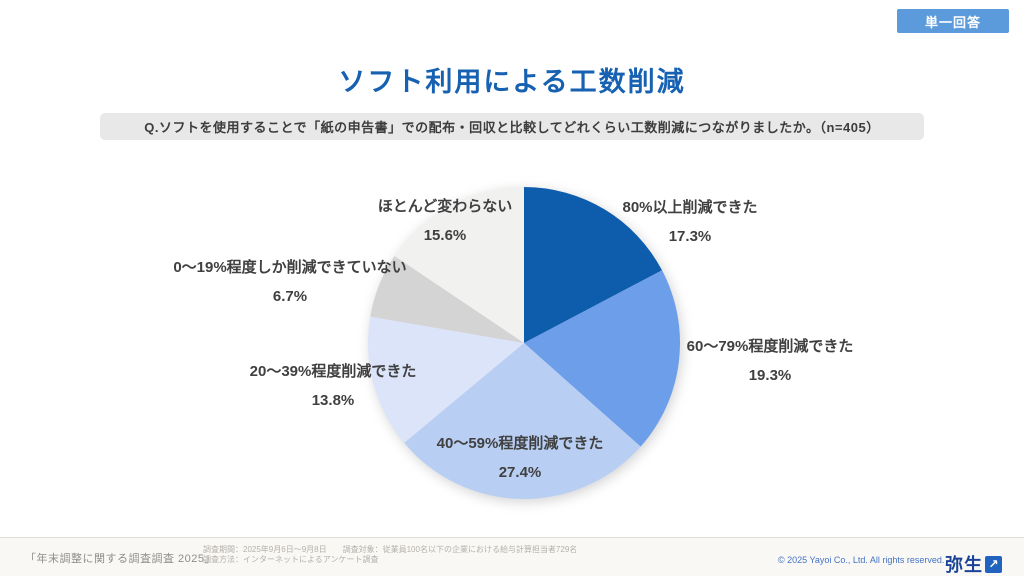 The width and height of the screenshot is (1024, 577). I want to click on footer-source-label: 「年末調整に関する調査調査 2025」, so click(121, 559).